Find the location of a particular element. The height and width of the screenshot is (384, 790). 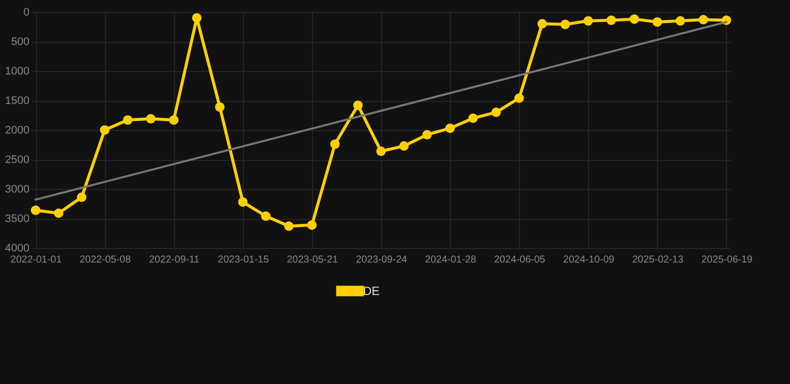

x-tick-label: 2025-06-19 is located at coordinates (727, 260).